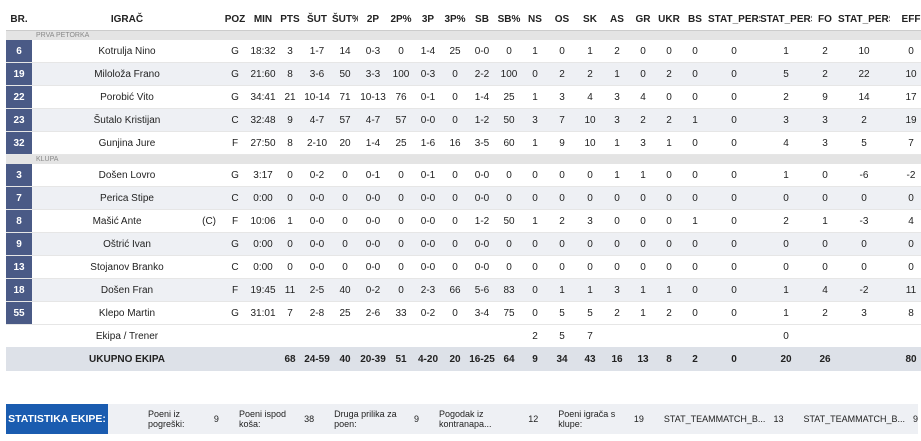  I want to click on total-cell: 51, so click(401, 359).